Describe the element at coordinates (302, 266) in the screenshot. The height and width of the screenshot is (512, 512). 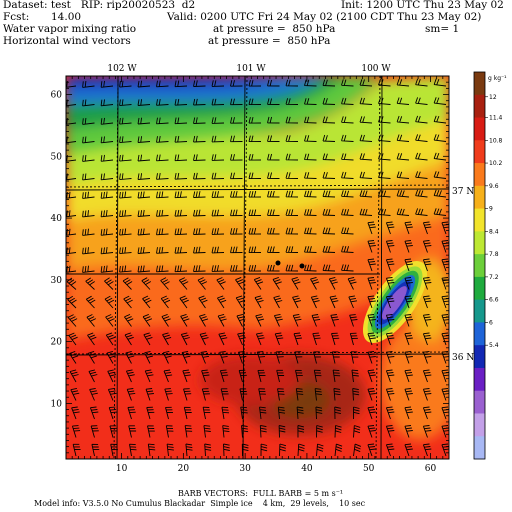
I see `station-marker` at that location.